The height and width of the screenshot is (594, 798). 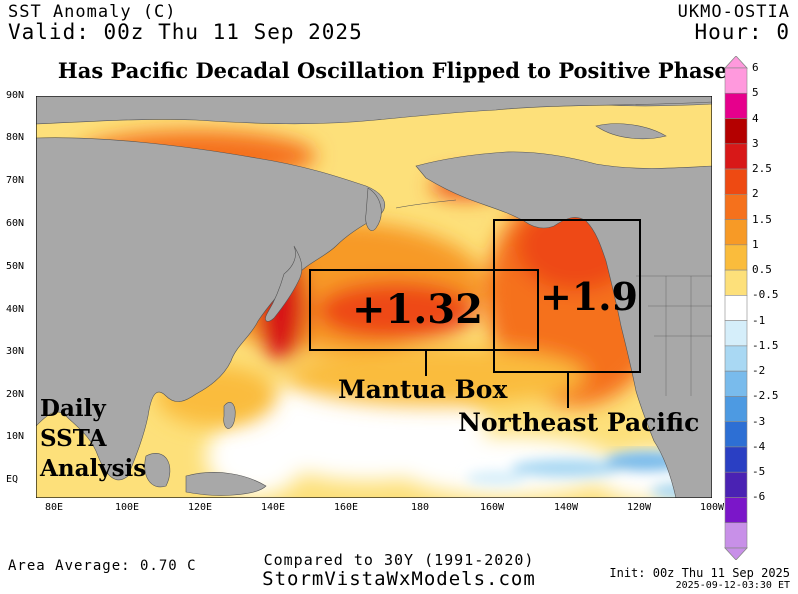 What do you see at coordinates (732, 585) in the screenshot?
I see `generated-timestamp: 2025-09-12-03:30 ET` at bounding box center [732, 585].